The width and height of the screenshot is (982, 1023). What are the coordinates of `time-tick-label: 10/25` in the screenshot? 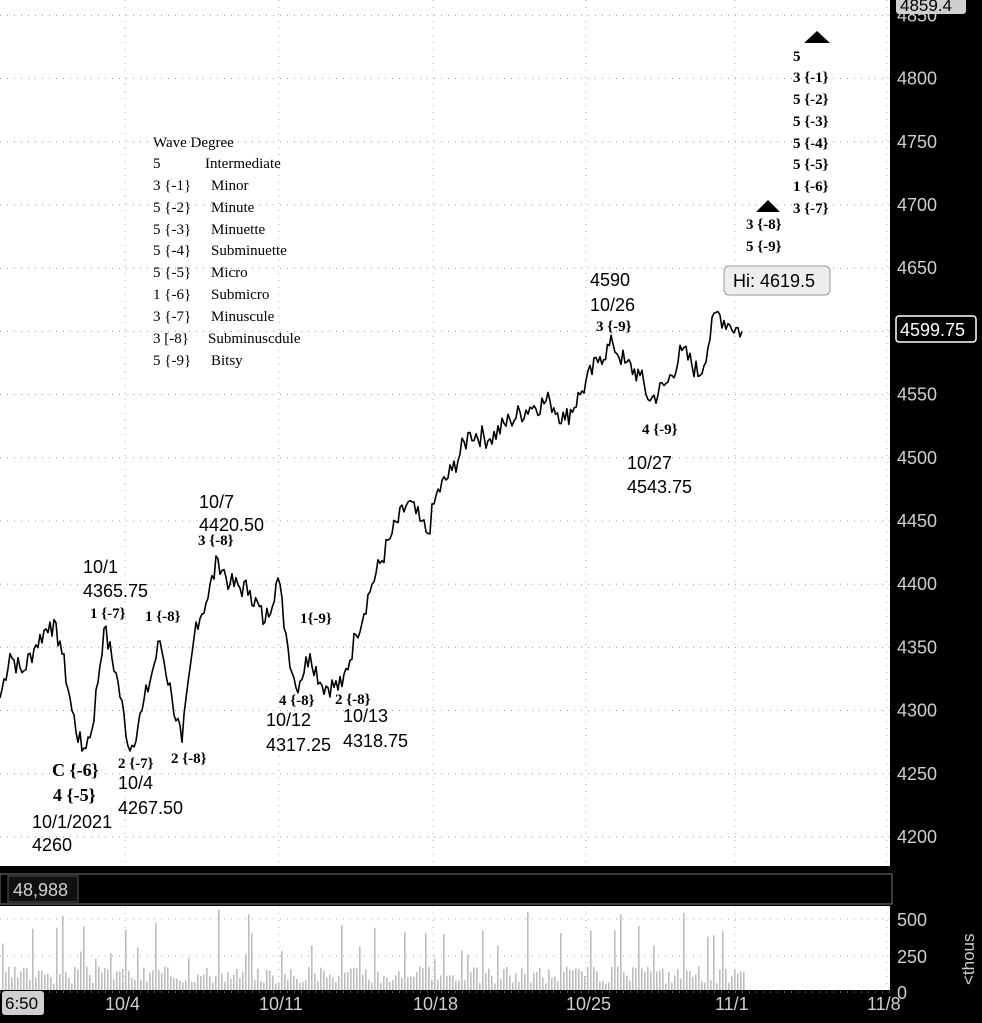 It's located at (588, 1004).